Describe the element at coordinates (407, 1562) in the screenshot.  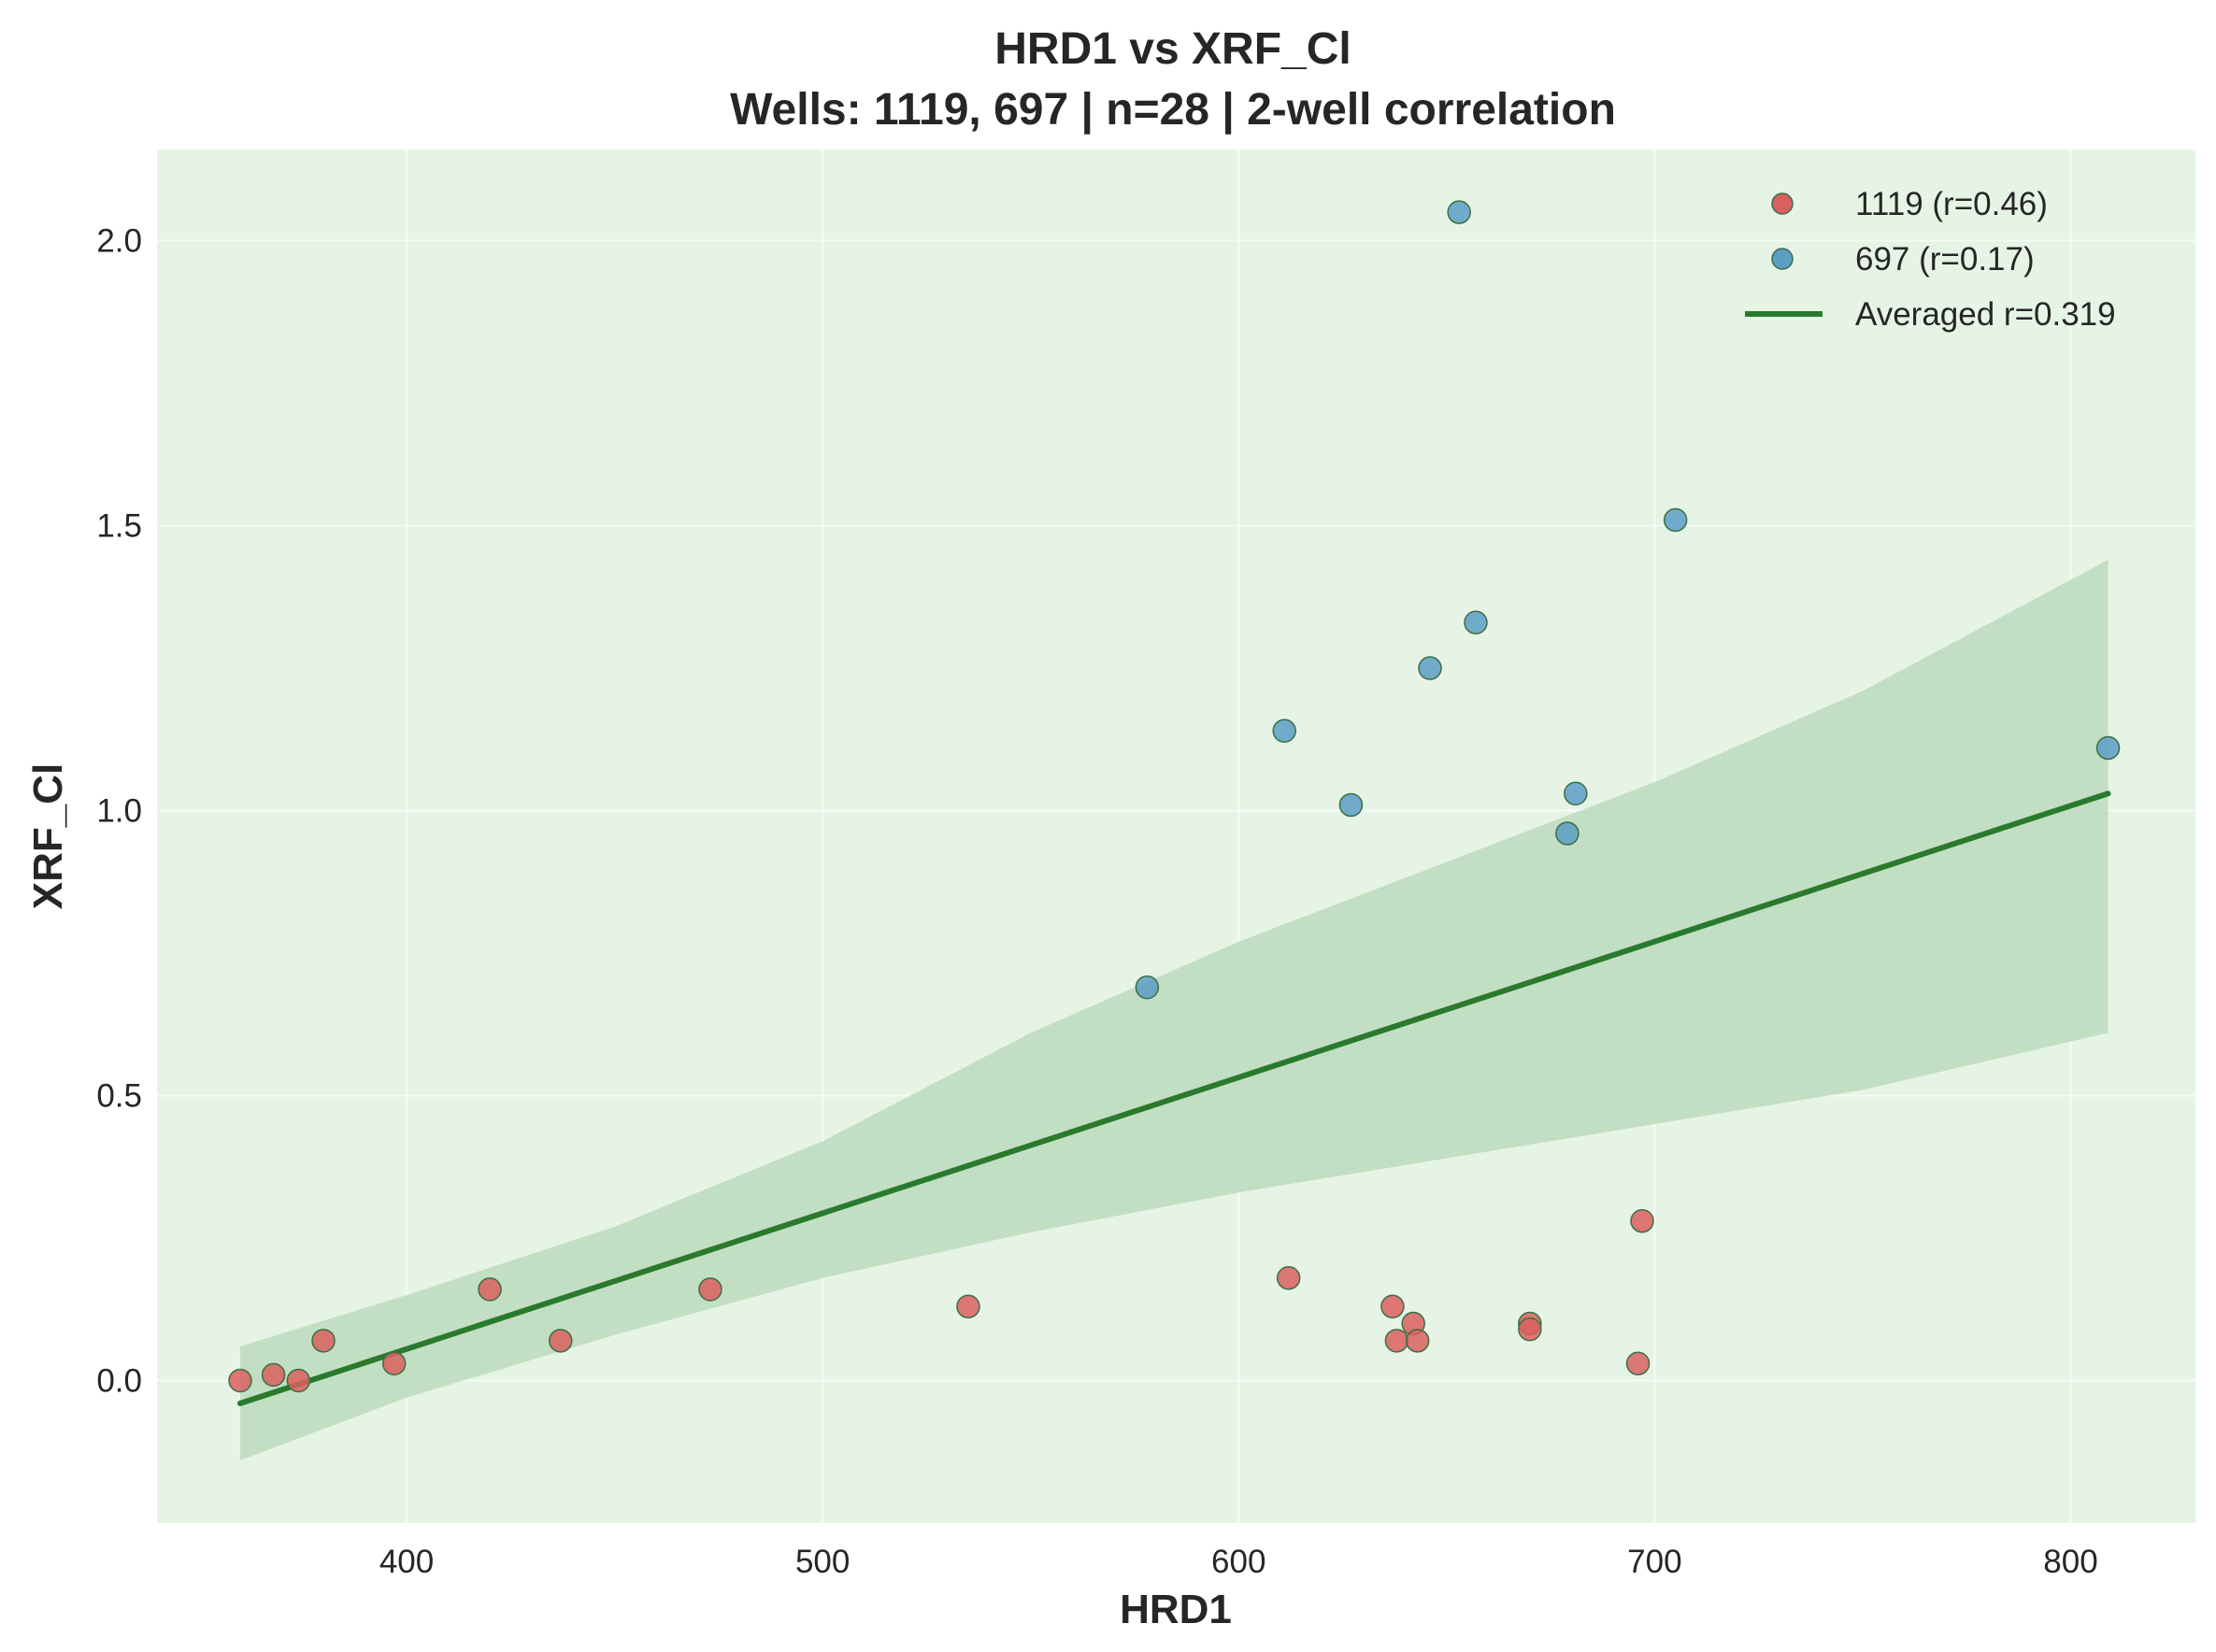
I see `x-tick-label: 400` at that location.